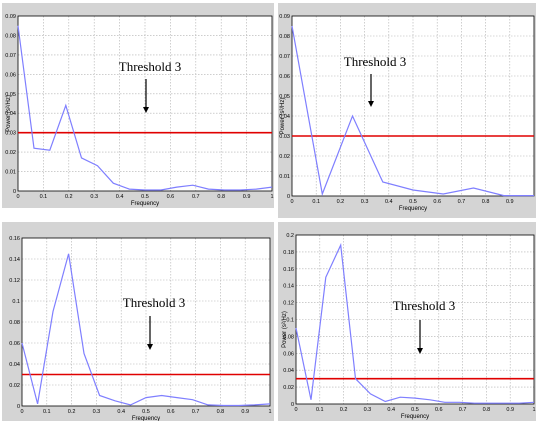  Describe the element at coordinates (284, 177) in the screenshot. I see `y-tick-label: 0.01` at that location.